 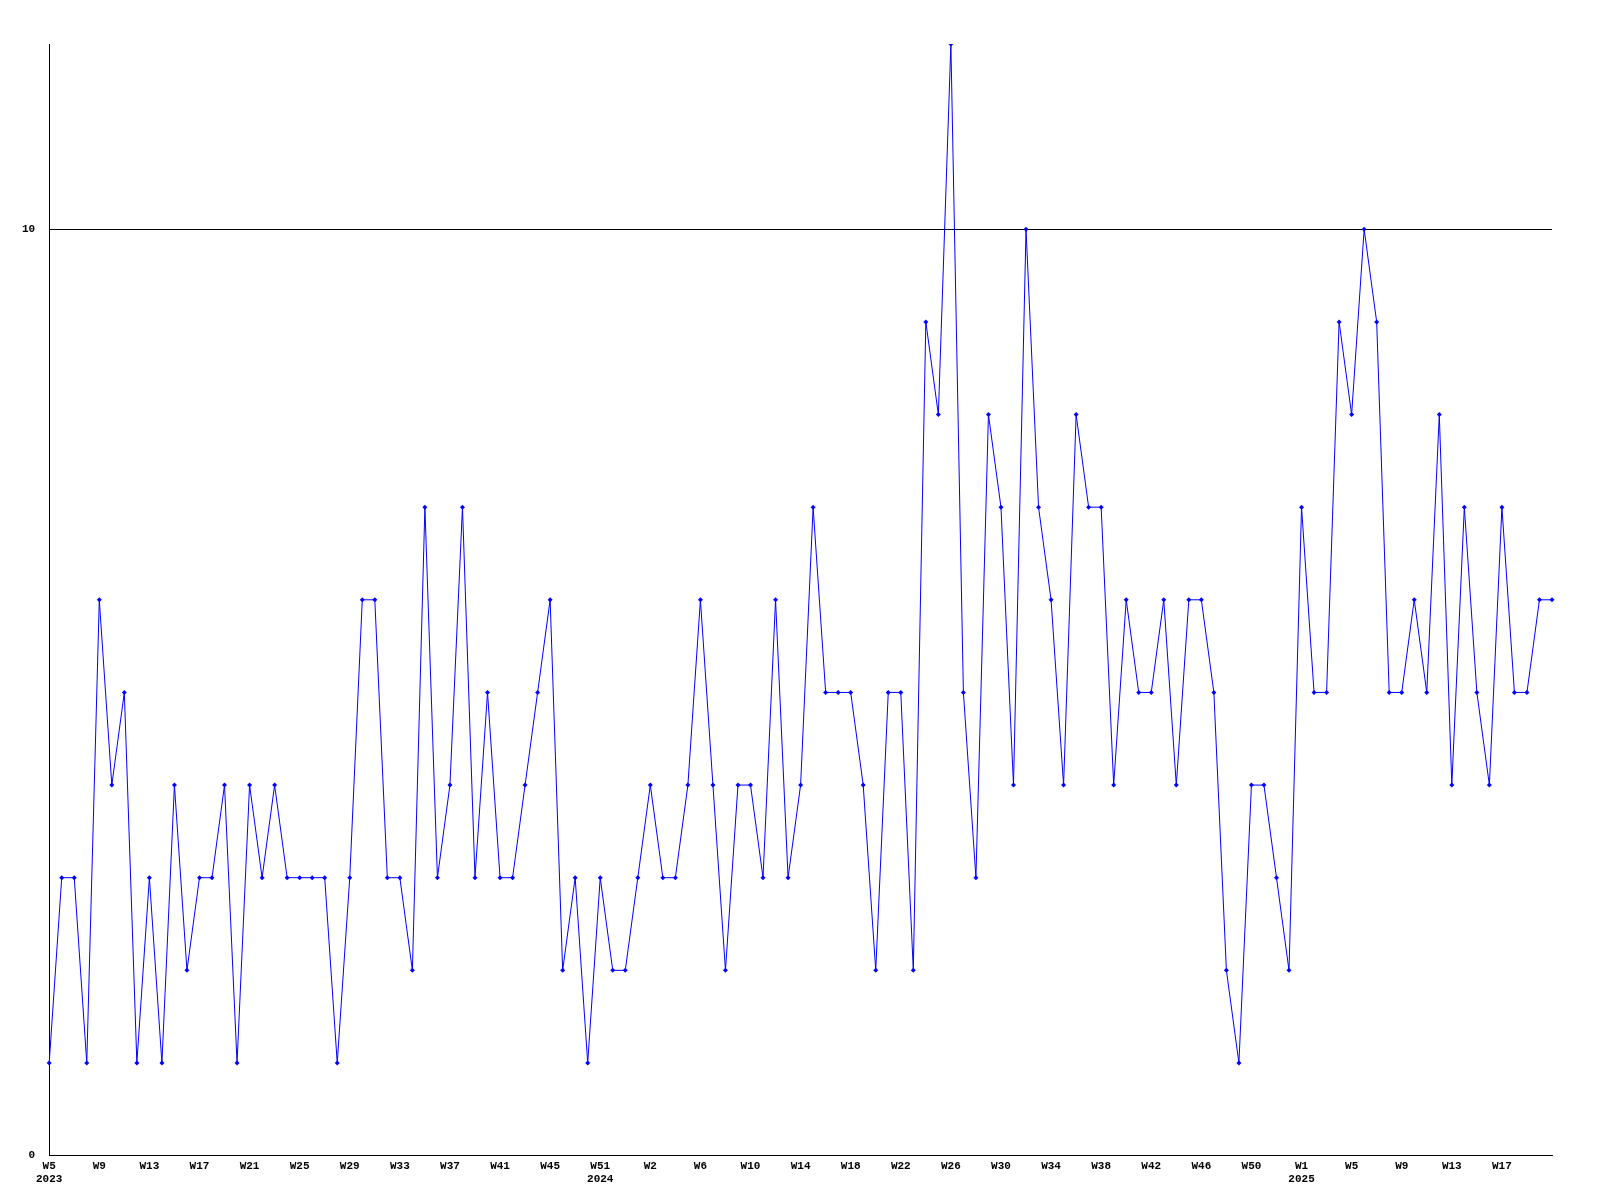 What do you see at coordinates (950, 1165) in the screenshot?
I see `x-tick-label: W26` at bounding box center [950, 1165].